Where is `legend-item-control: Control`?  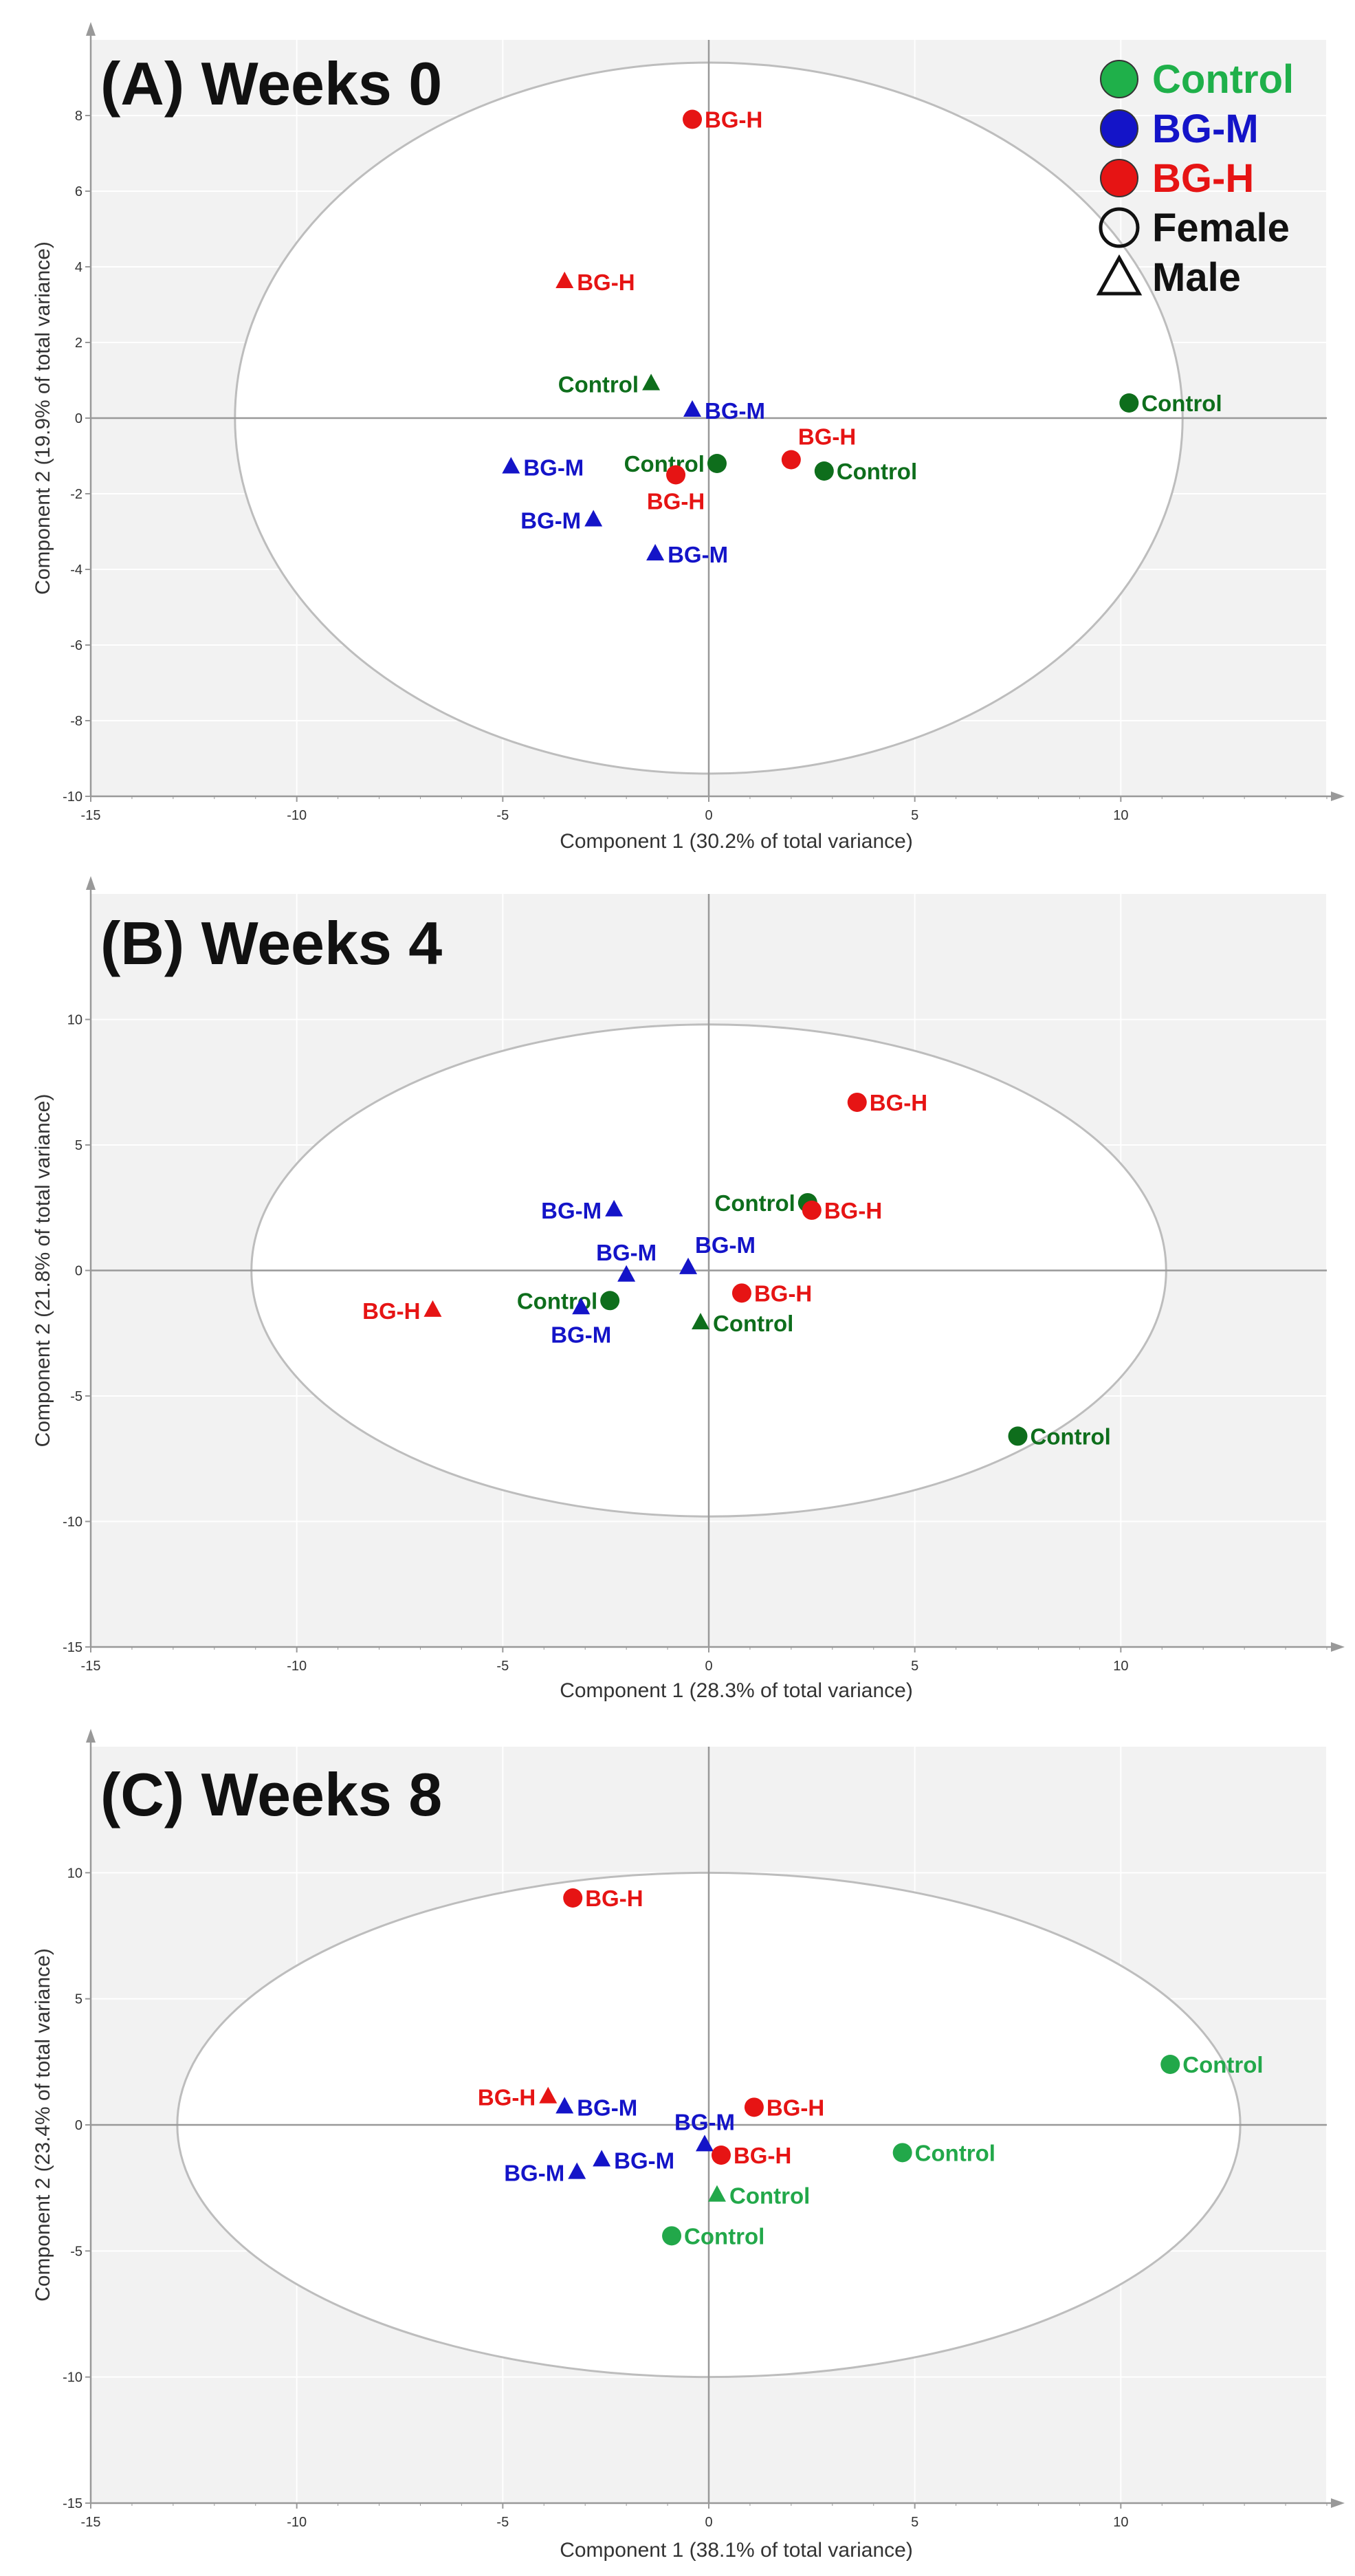
legend-item-control: Control is located at coordinates (1197, 79).